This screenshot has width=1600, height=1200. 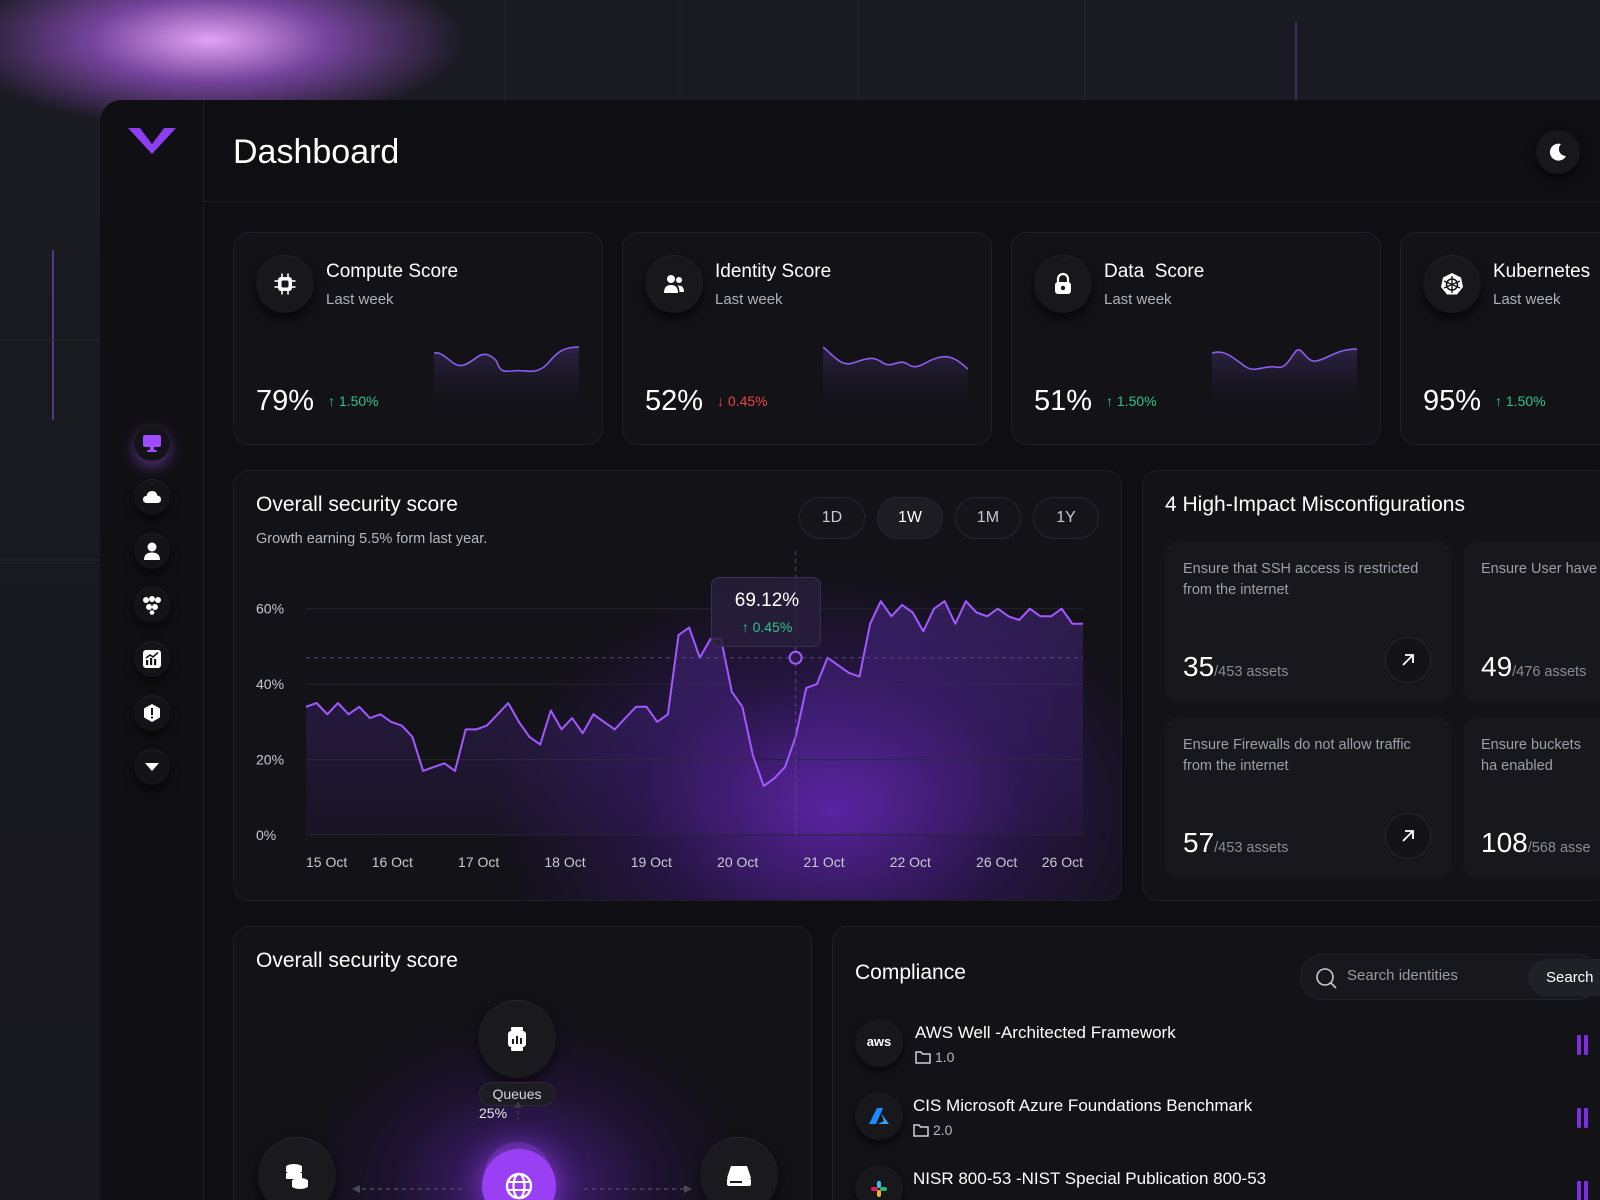 I want to click on sidebar-item-monitor, so click(x=152, y=443).